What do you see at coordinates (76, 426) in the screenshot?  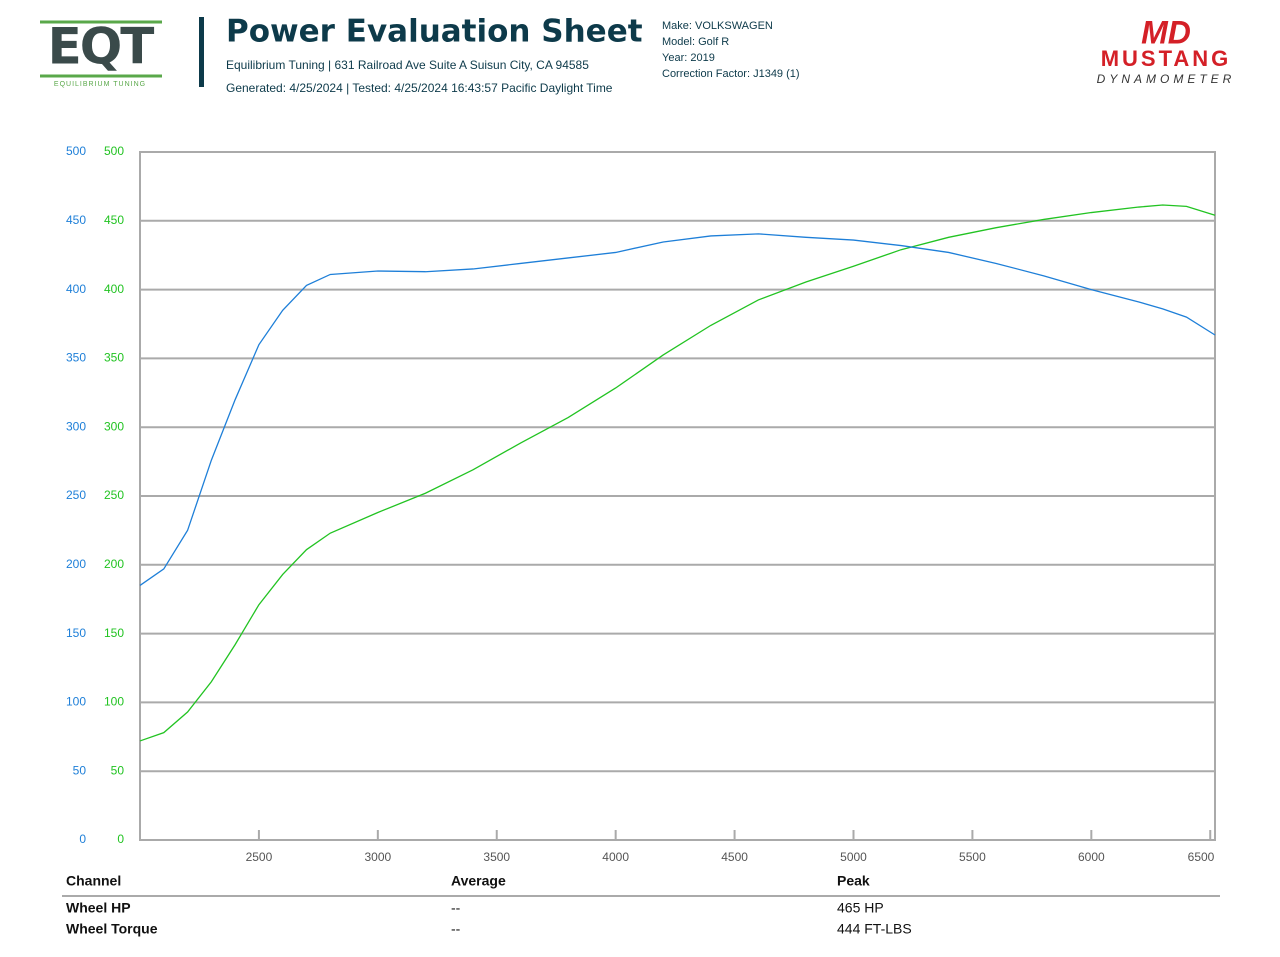 I see `y-tick-label: 300` at bounding box center [76, 426].